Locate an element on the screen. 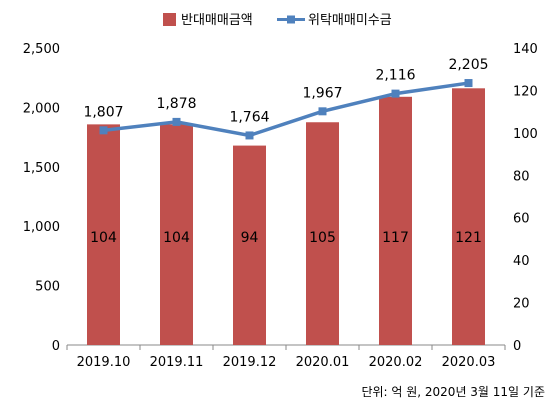 This screenshot has width=550, height=409. line-labels: 1,807 1,878 1,764 1,967 2,116 2,205 is located at coordinates (285, 91).